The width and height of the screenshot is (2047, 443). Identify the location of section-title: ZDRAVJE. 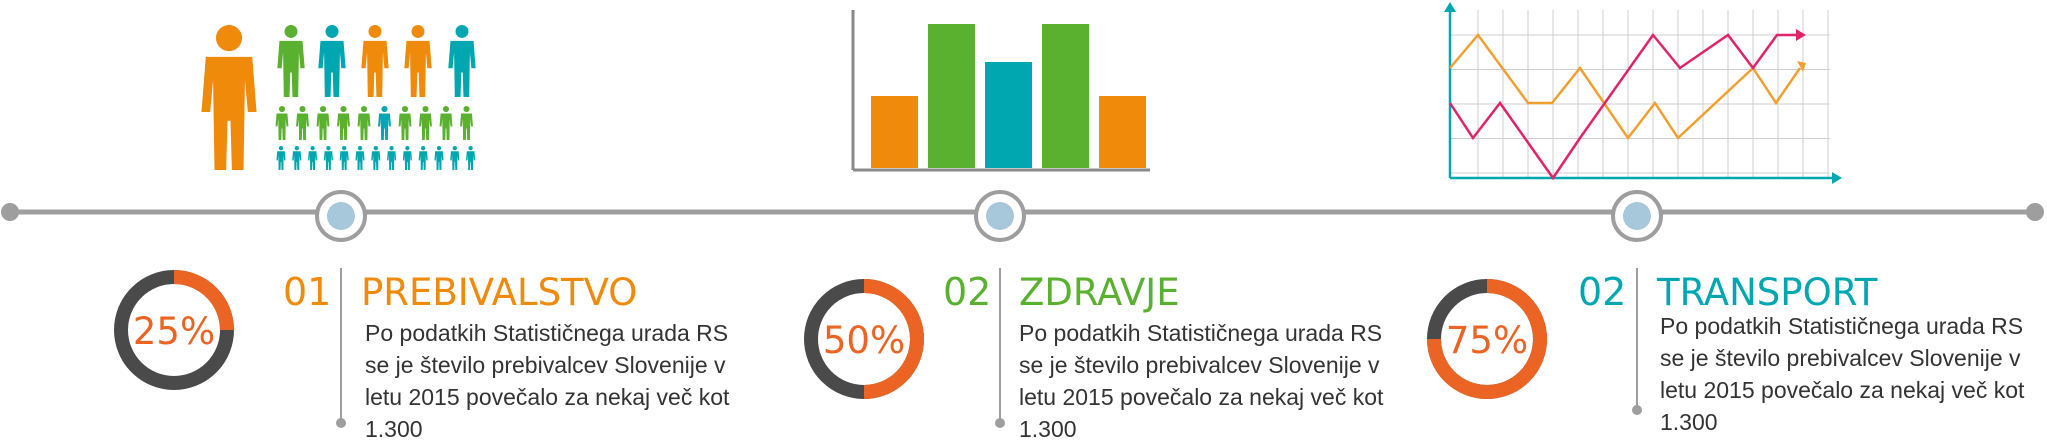
(1099, 292).